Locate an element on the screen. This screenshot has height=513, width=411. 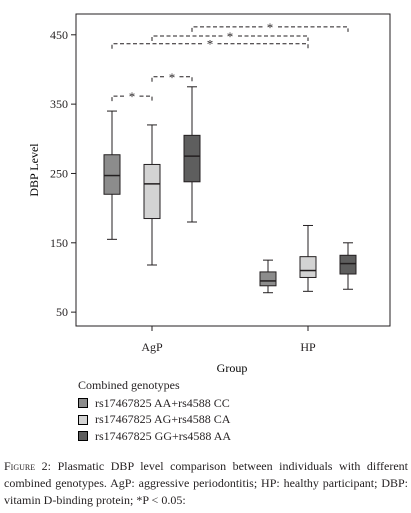
legend-item: rs17467825 AG+rs4588 CA is located at coordinates (154, 420).